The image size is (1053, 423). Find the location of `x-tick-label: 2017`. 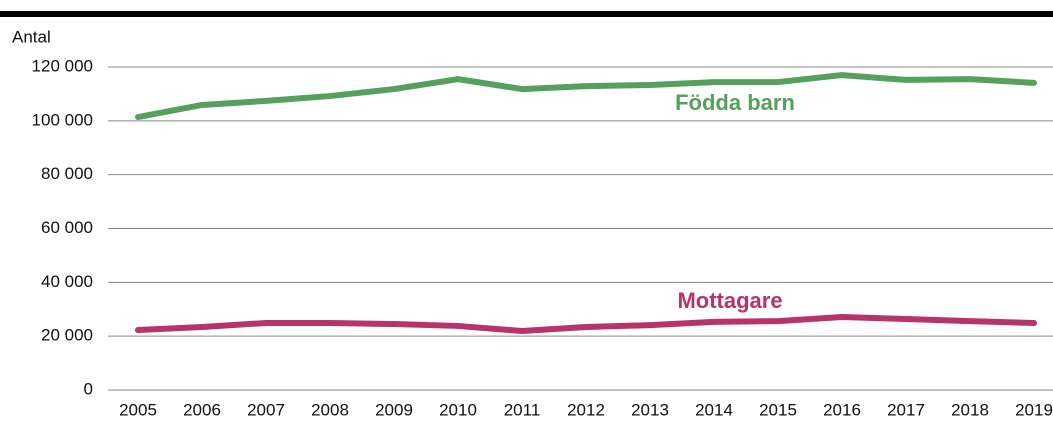

x-tick-label: 2017 is located at coordinates (906, 409).